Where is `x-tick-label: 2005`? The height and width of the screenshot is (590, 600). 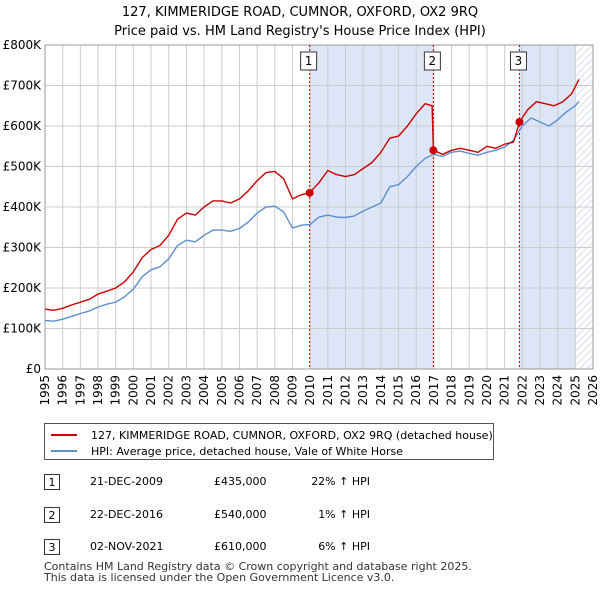
x-tick-label: 2005 is located at coordinates (222, 390).